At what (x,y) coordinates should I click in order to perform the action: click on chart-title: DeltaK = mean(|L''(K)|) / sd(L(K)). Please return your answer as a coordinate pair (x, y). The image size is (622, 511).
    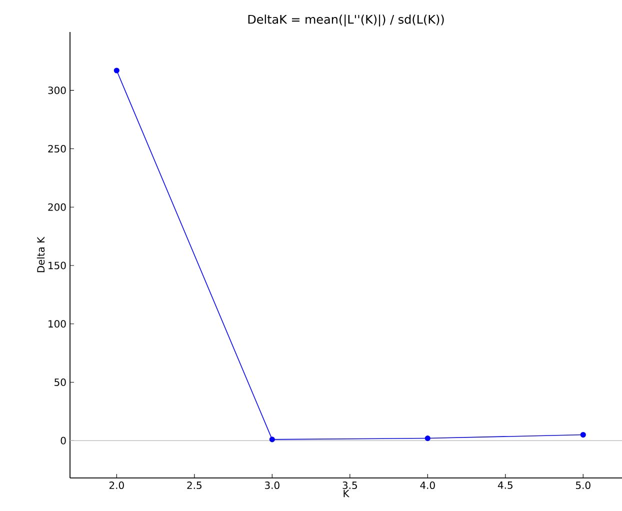
    Looking at the image, I should click on (346, 20).